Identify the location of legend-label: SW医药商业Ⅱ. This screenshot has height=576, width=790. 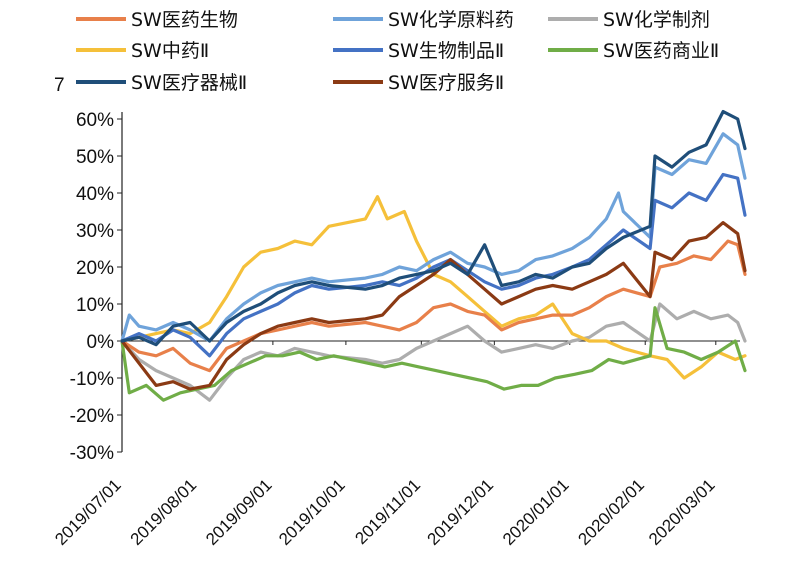
(661, 51).